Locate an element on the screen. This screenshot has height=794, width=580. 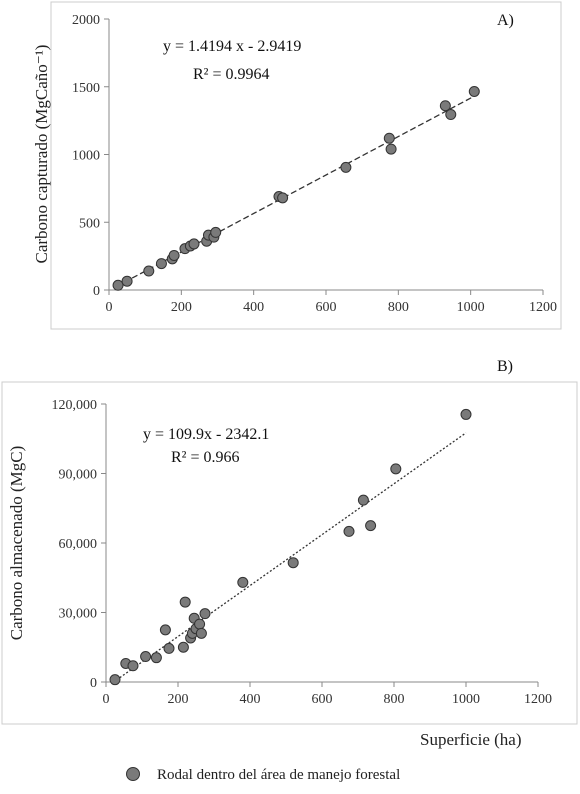
y-tick-label: 1500 is located at coordinates (86, 88).